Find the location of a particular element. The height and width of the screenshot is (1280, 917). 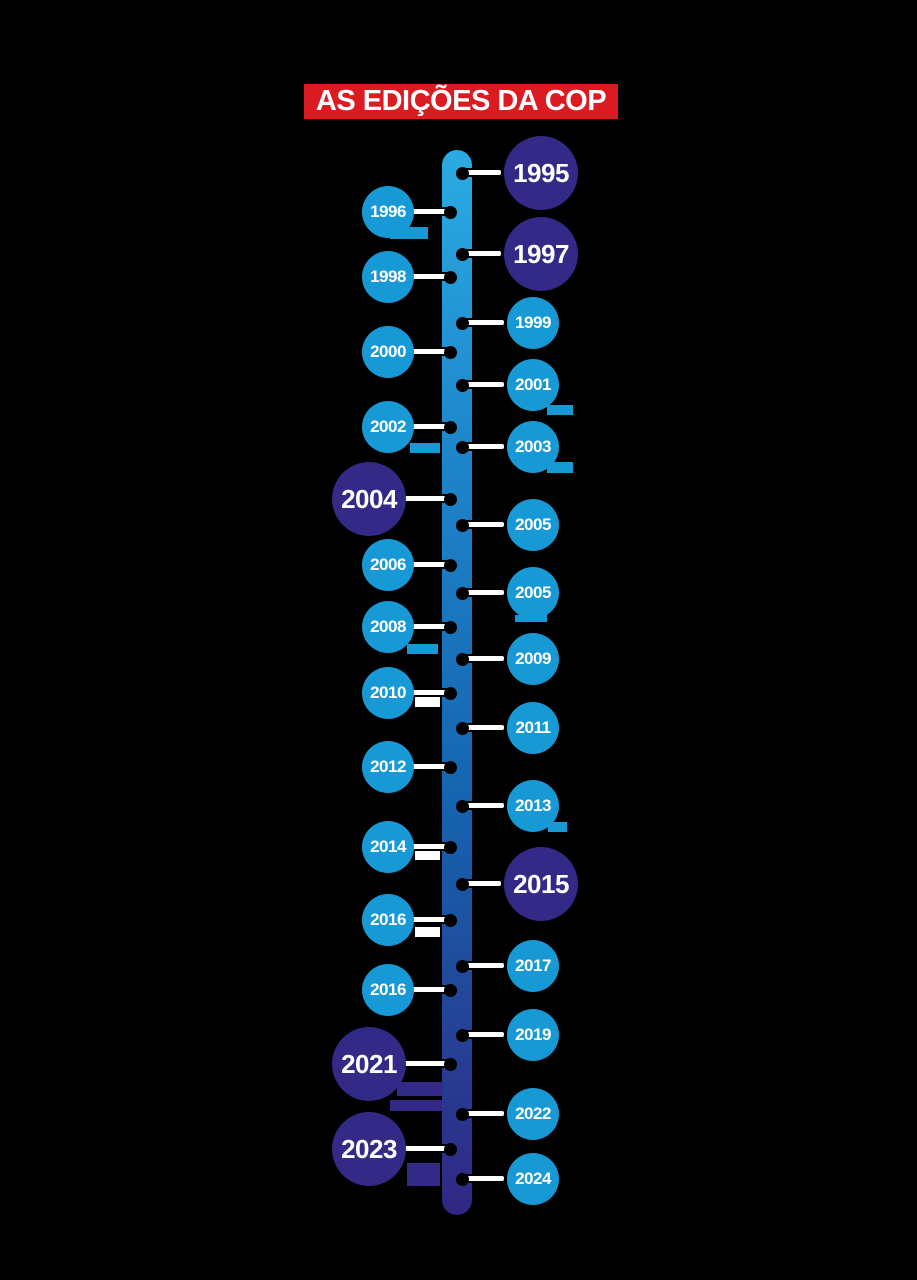

year-circle: 2015 is located at coordinates (541, 884).